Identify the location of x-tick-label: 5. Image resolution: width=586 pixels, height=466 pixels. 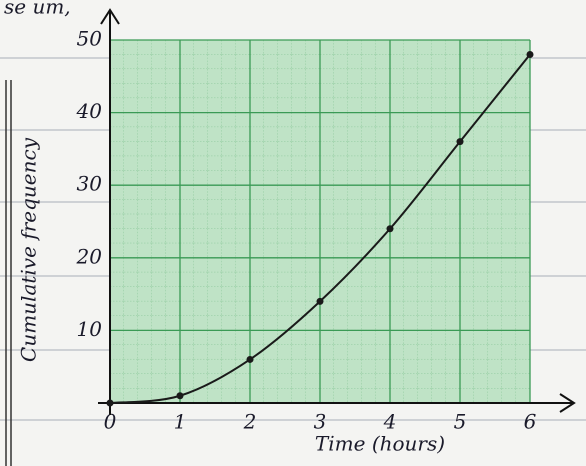
(460, 422).